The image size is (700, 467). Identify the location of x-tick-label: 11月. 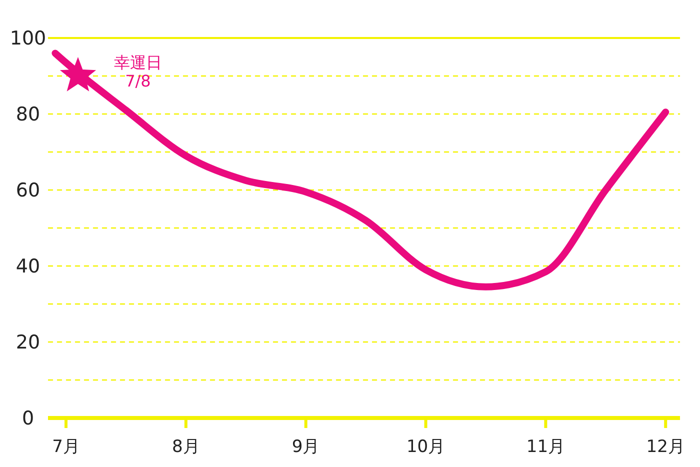
(546, 447).